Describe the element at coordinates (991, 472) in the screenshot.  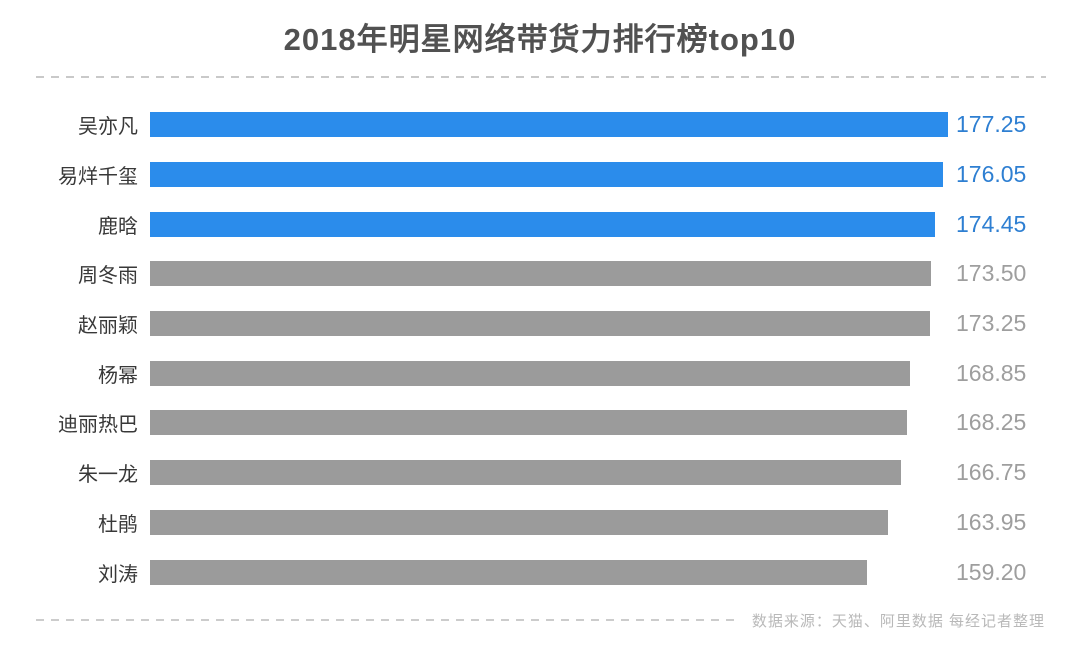
I see `value-label: 166.75` at that location.